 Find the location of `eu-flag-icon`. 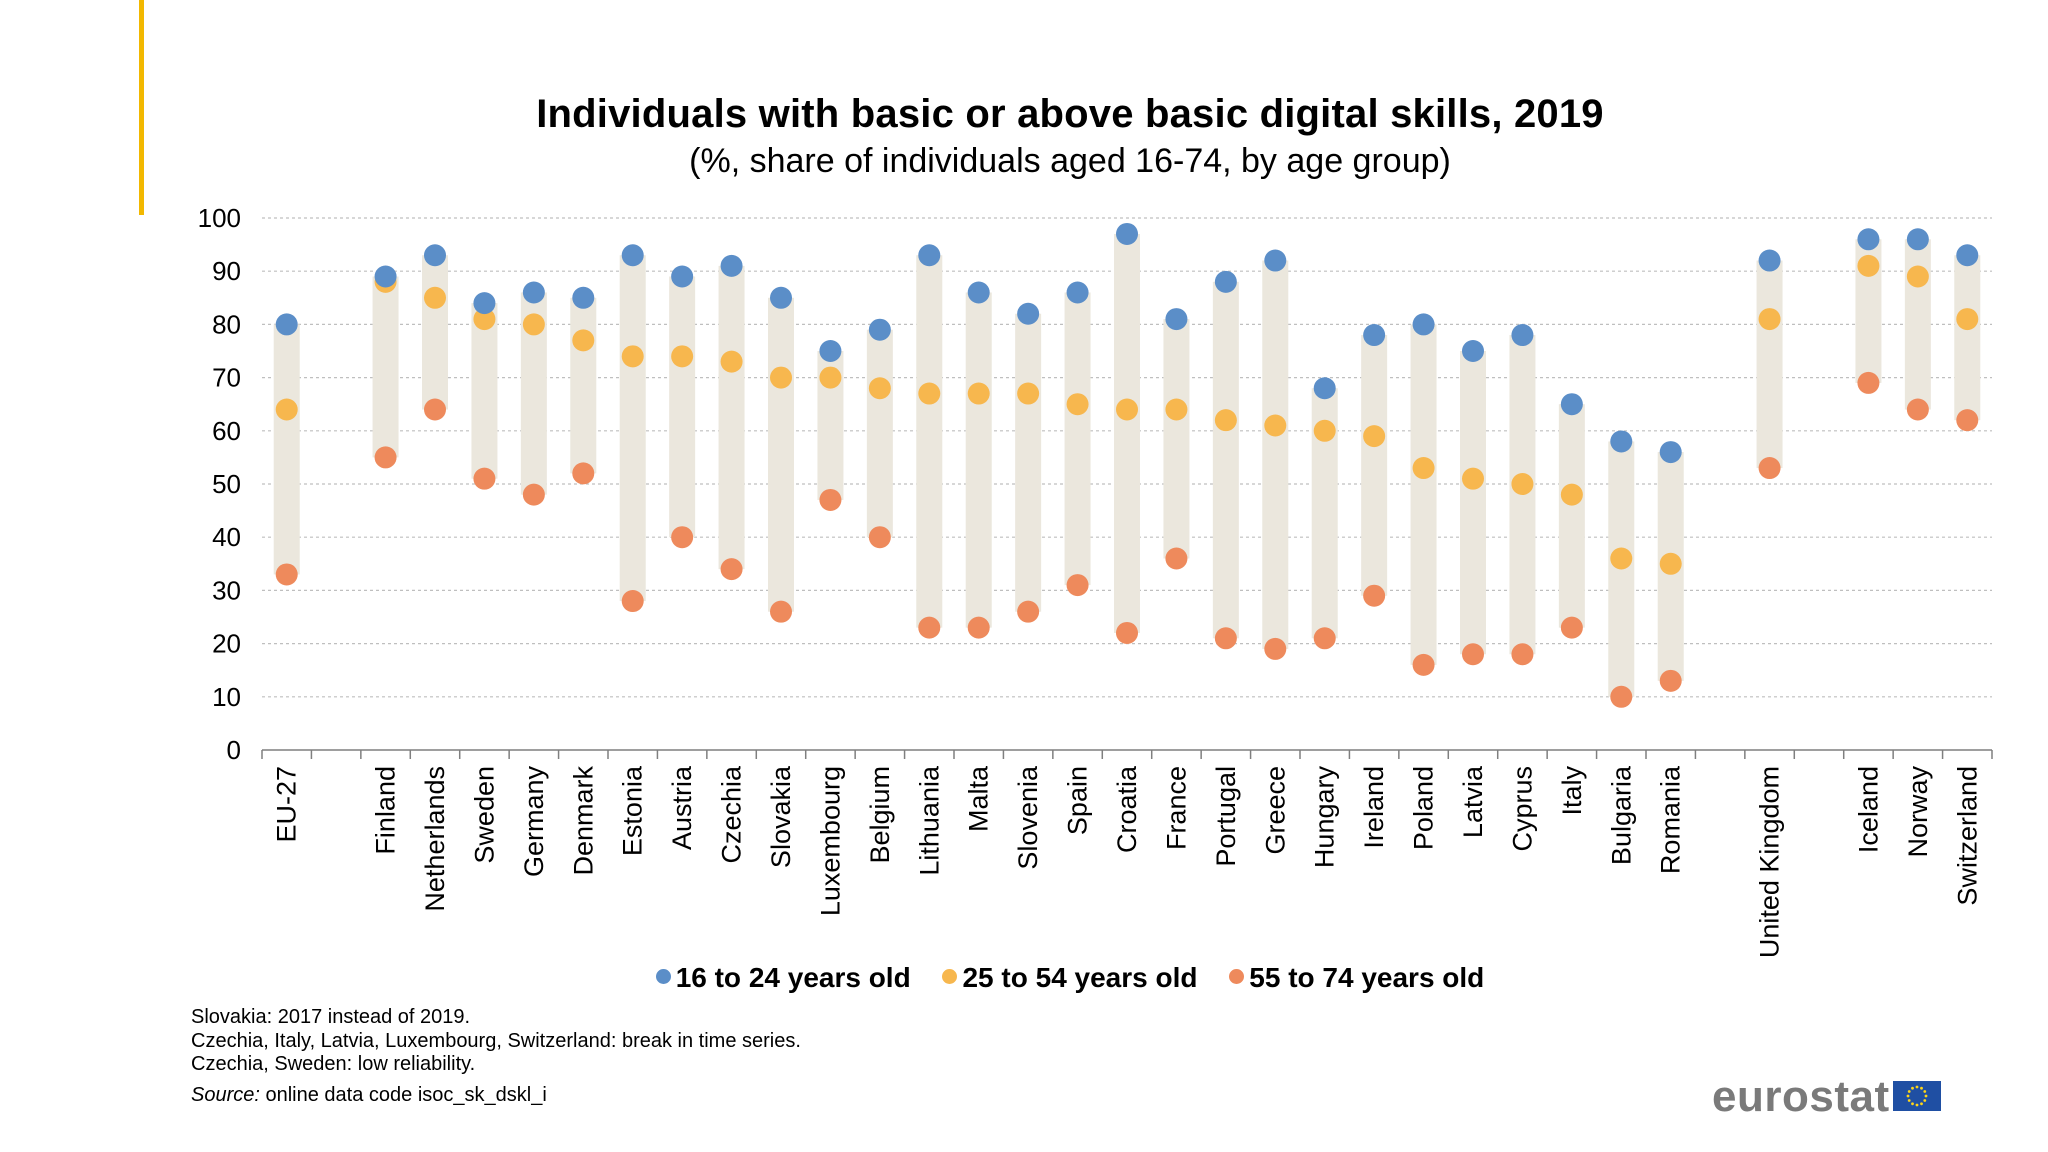

eu-flag-icon is located at coordinates (1917, 1096).